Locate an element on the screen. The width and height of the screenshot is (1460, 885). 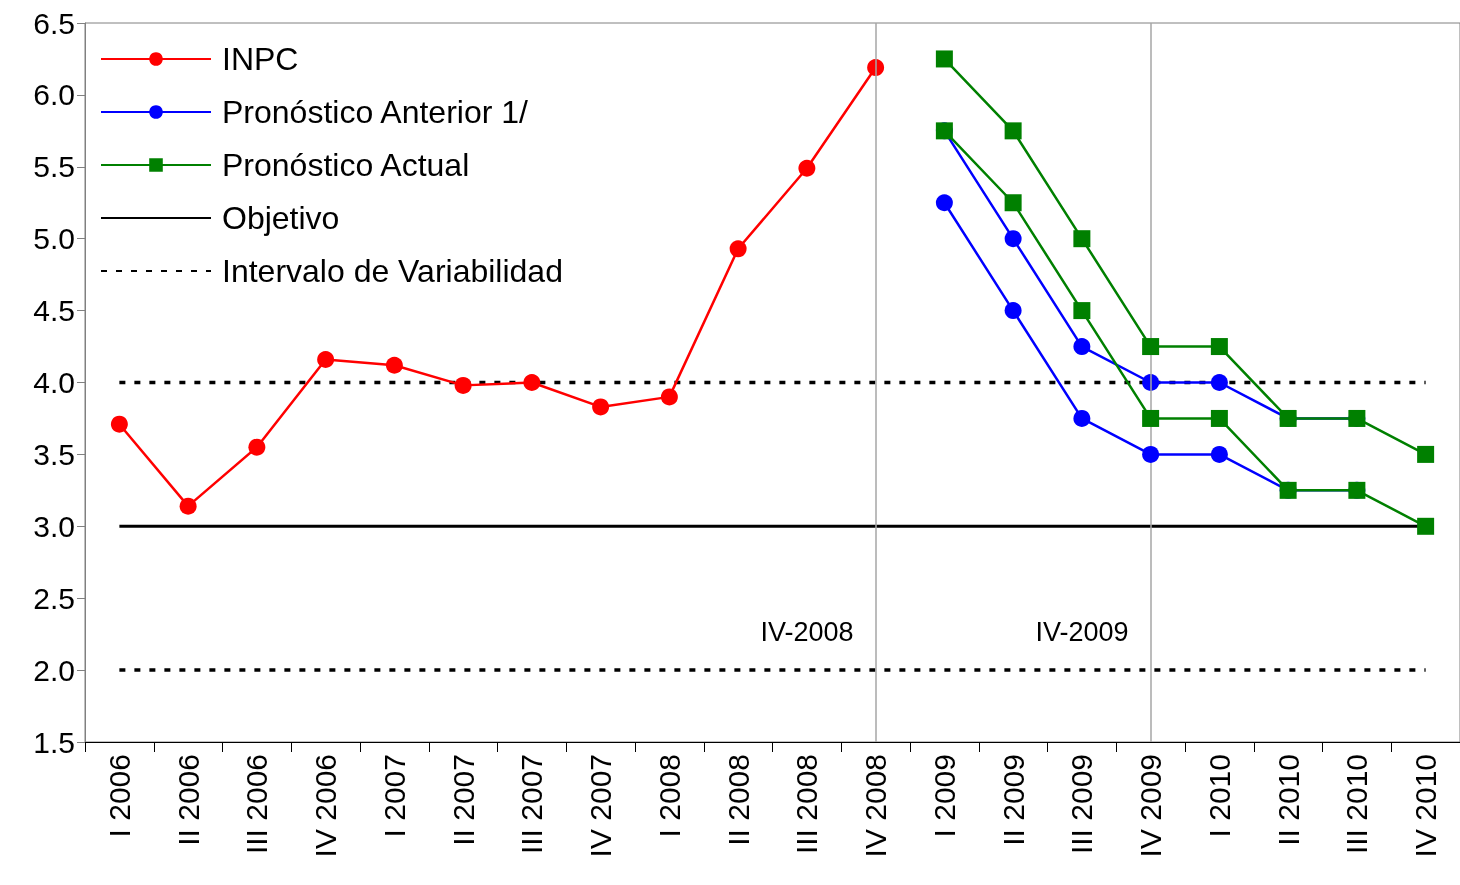
x-tick-label: IV 2010 is located at coordinates (1426, 806).